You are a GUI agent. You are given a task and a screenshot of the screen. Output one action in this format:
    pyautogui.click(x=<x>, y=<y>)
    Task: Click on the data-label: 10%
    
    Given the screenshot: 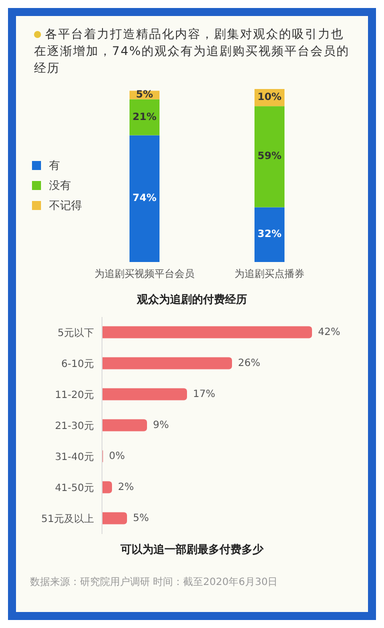 What is the action you would take?
    pyautogui.click(x=270, y=98)
    